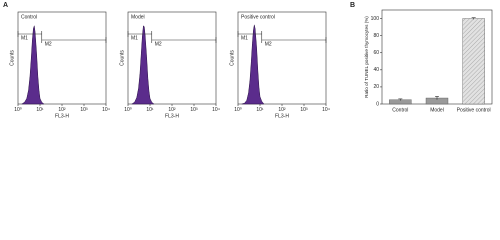 This screenshot has width=500, height=240. What do you see at coordinates (474, 110) in the screenshot?
I see `x-tick-label: Positive control` at bounding box center [474, 110].